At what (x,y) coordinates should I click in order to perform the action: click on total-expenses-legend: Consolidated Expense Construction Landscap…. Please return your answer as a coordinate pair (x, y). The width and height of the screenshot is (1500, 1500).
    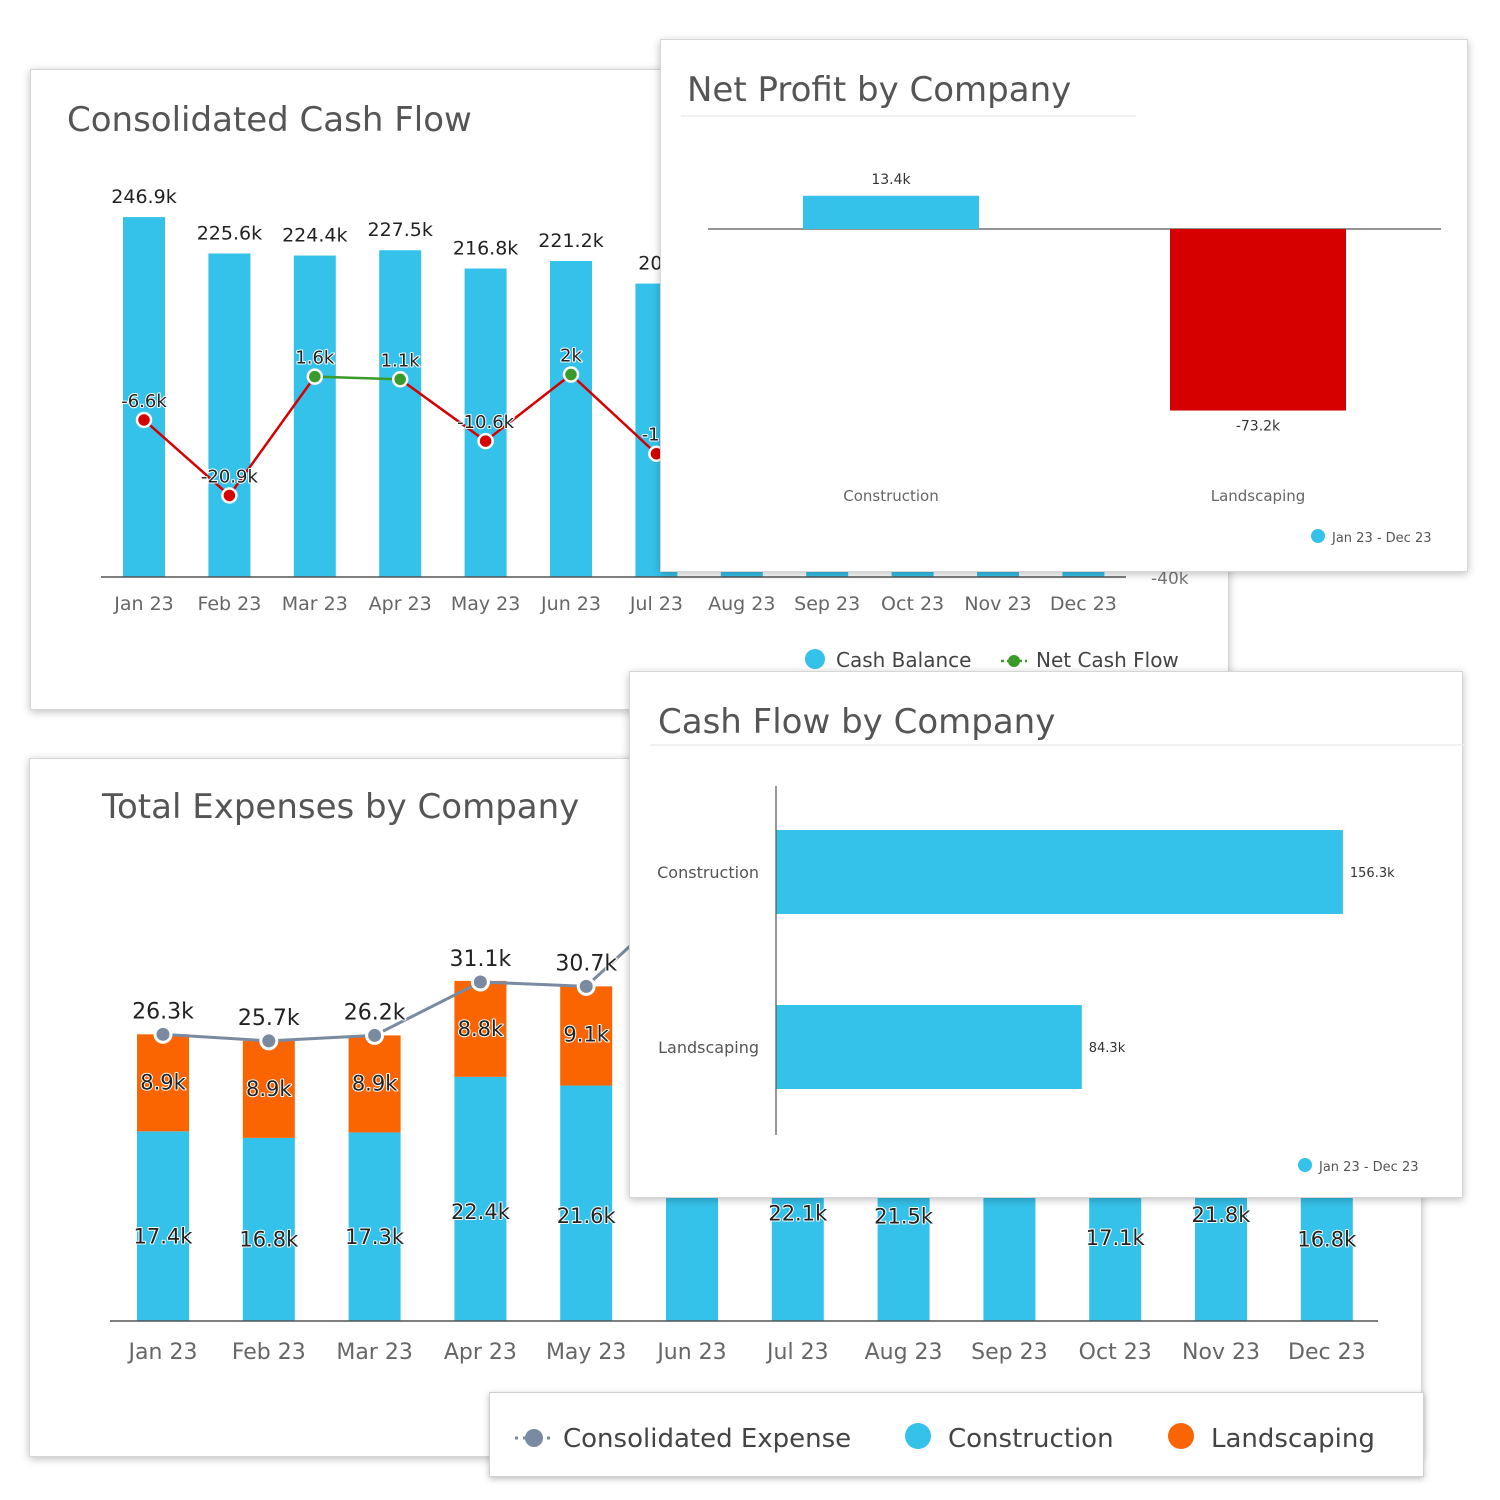
    Looking at the image, I should click on (956, 1434).